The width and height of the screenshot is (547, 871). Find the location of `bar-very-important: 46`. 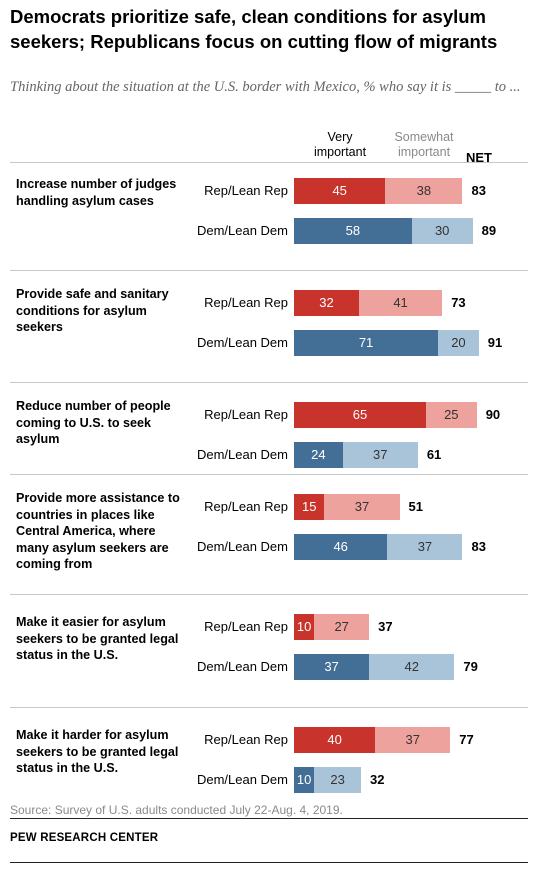

bar-very-important: 46 is located at coordinates (341, 547).